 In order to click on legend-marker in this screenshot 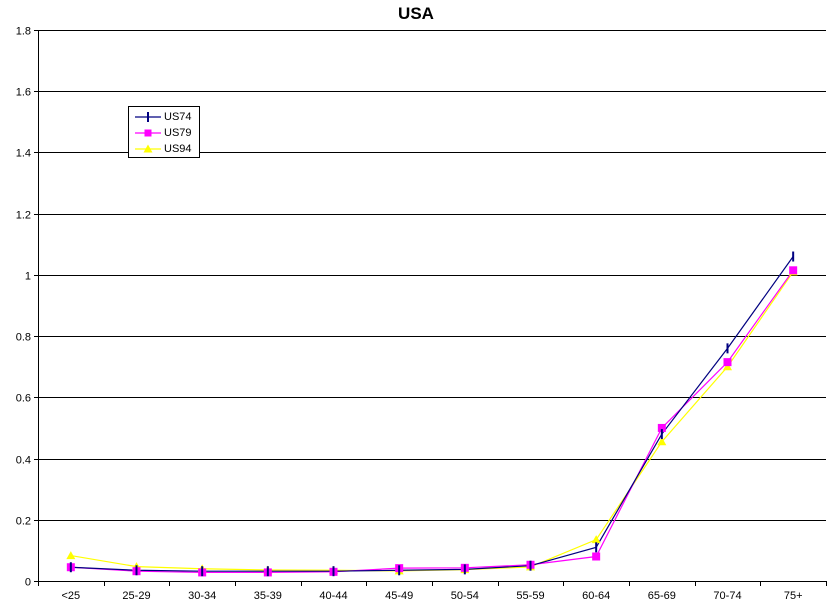, I will do `click(148, 133)`.